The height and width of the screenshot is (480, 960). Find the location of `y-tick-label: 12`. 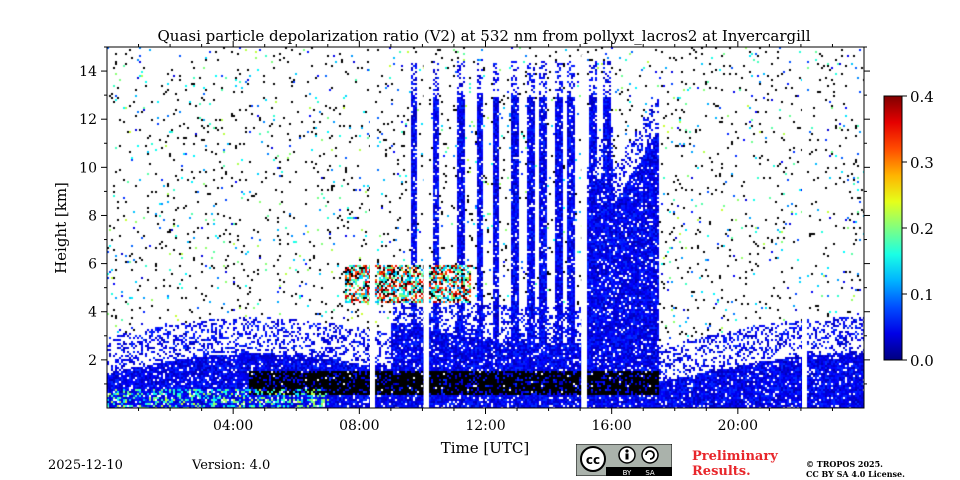

y-tick-label: 12 is located at coordinates (88, 120).